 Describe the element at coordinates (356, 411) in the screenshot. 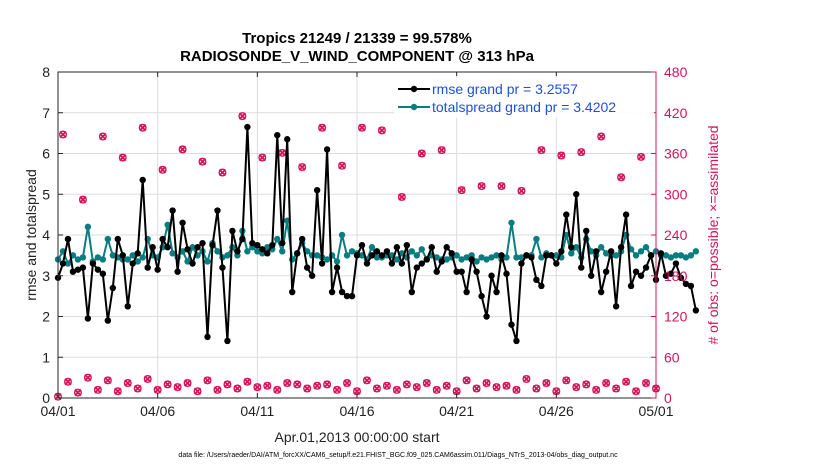

I see `x-tick-label-3: 04/16` at that location.